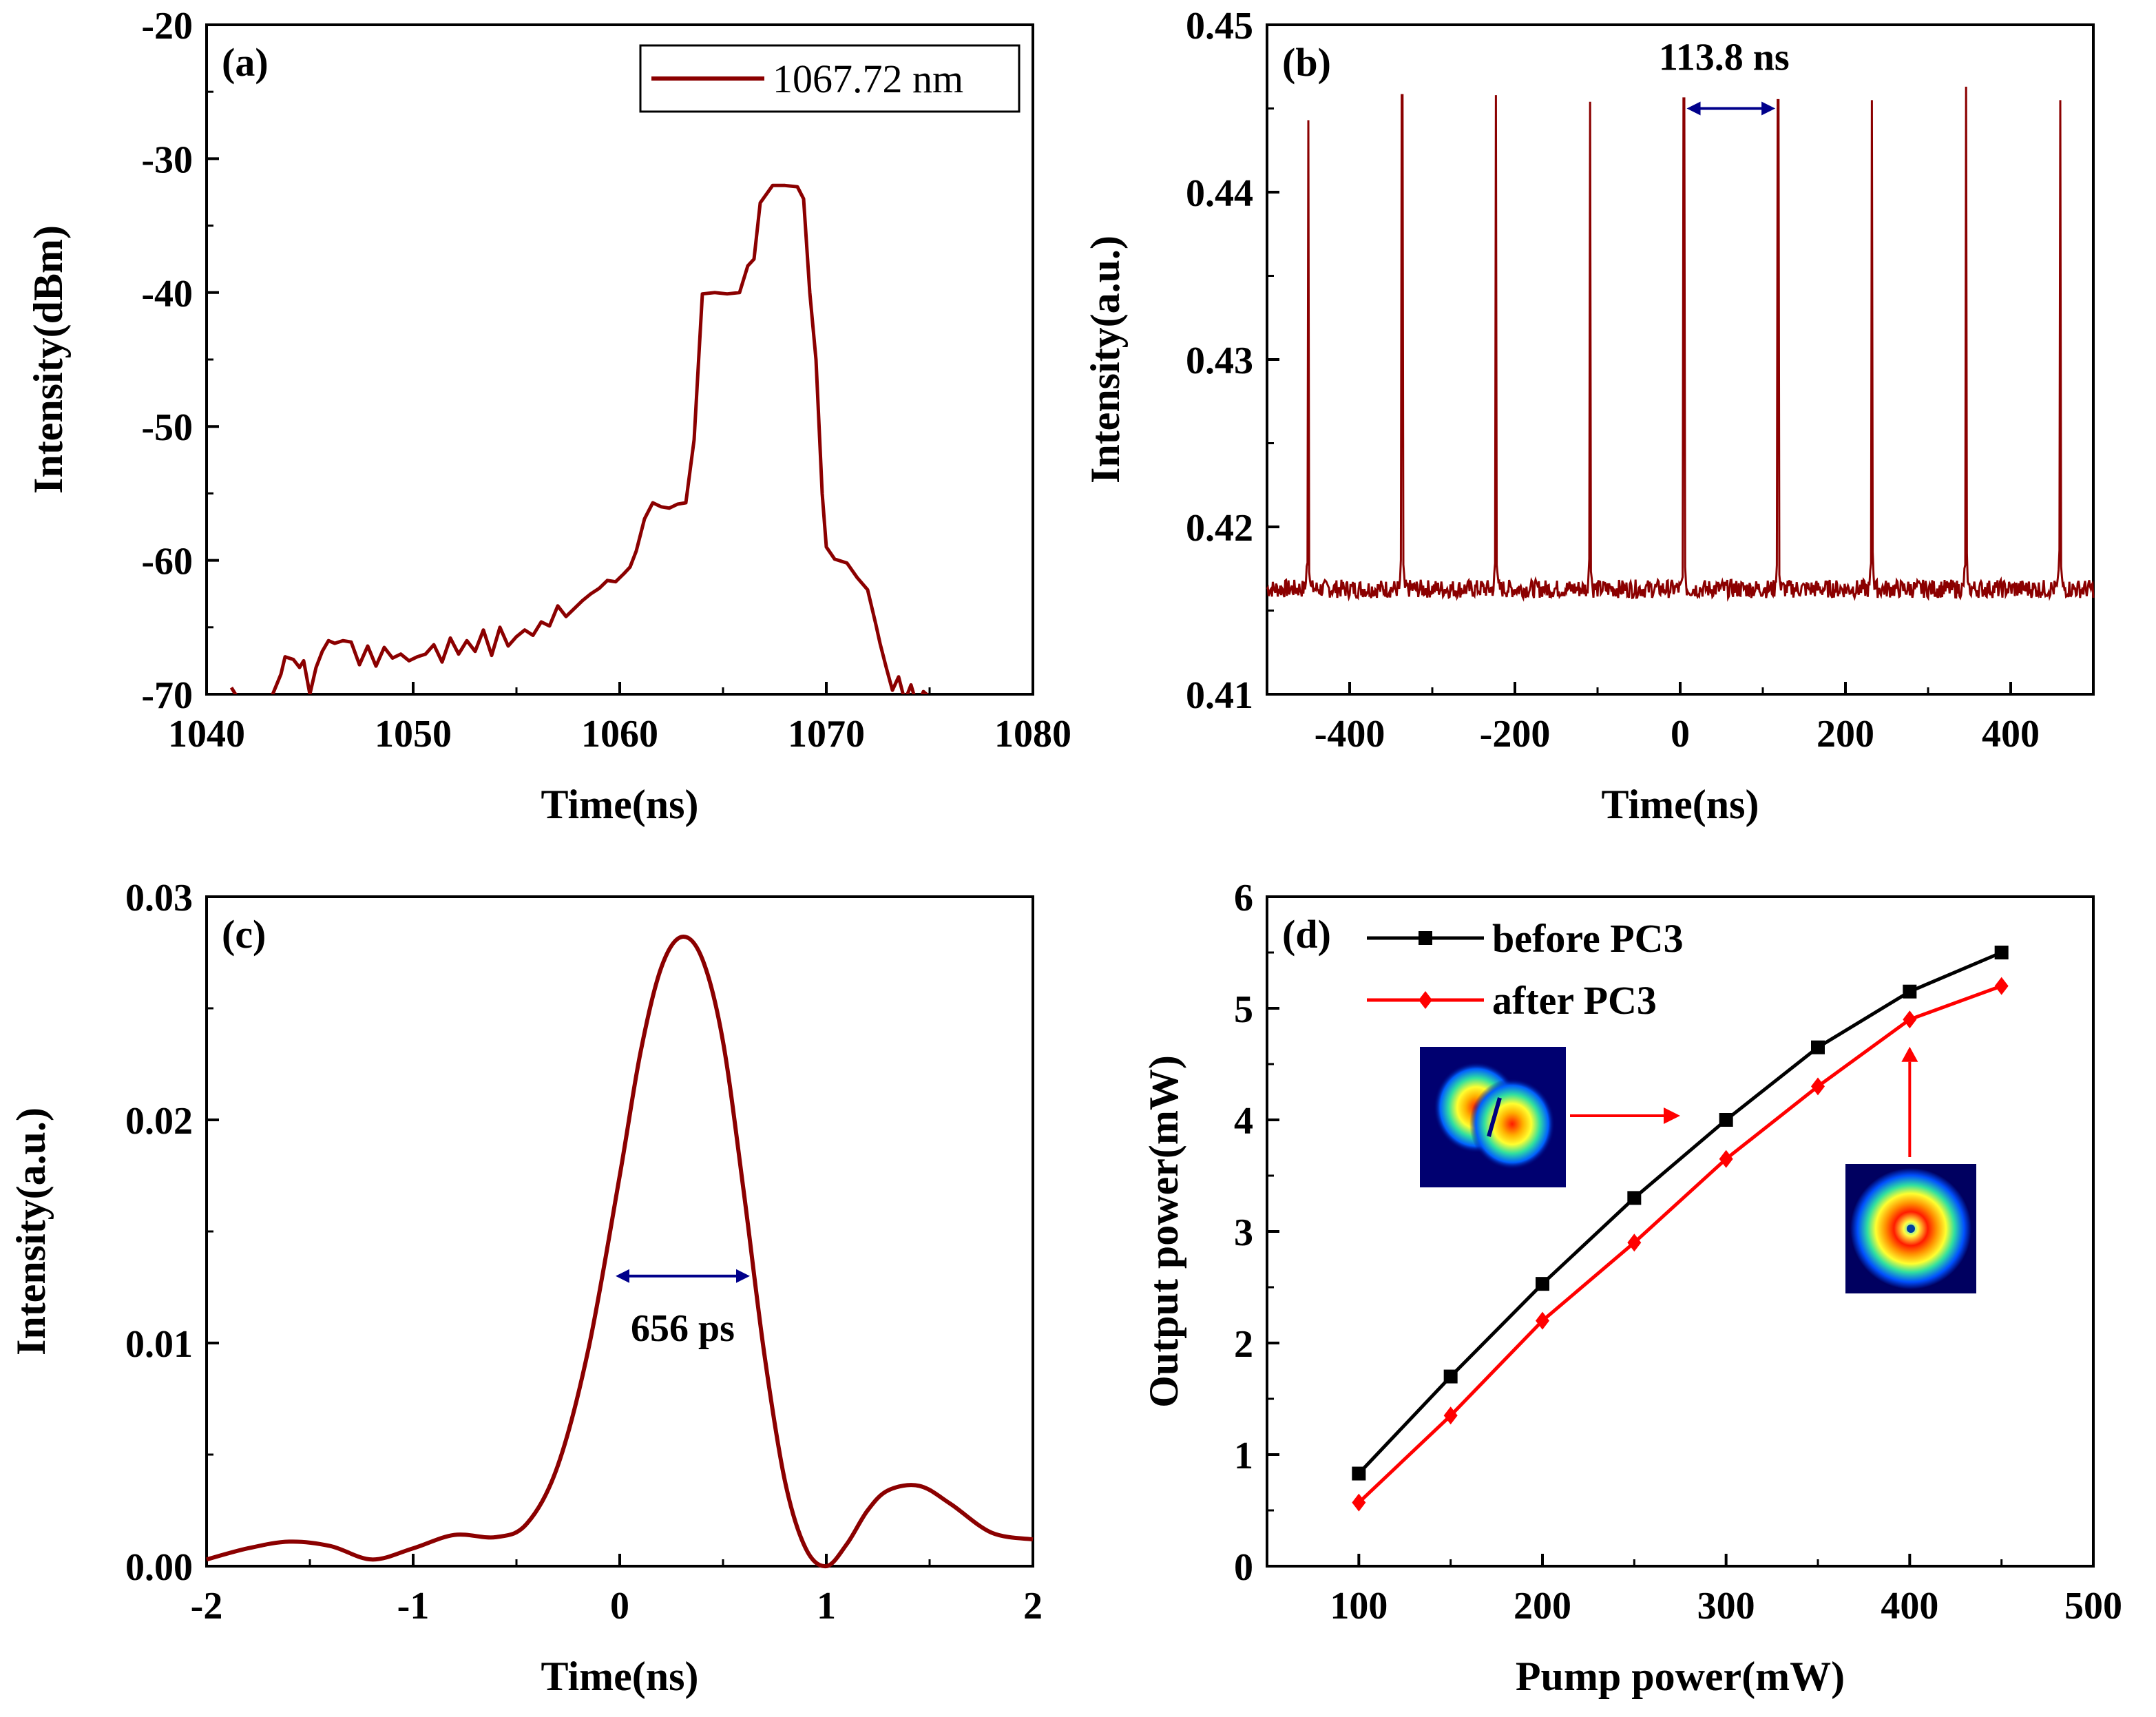 Image resolution: width=2156 pixels, height=1717 pixels. I want to click on y-axis-title: Intensity(dBm), so click(48, 359).